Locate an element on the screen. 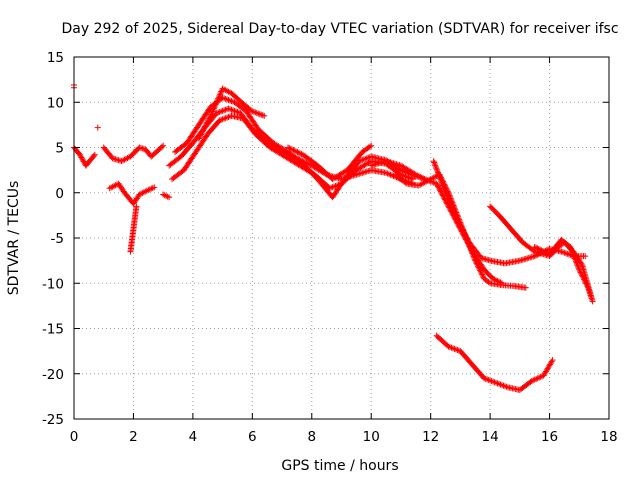 This screenshot has height=480, width=640. x-tick-label: 4 is located at coordinates (193, 437).